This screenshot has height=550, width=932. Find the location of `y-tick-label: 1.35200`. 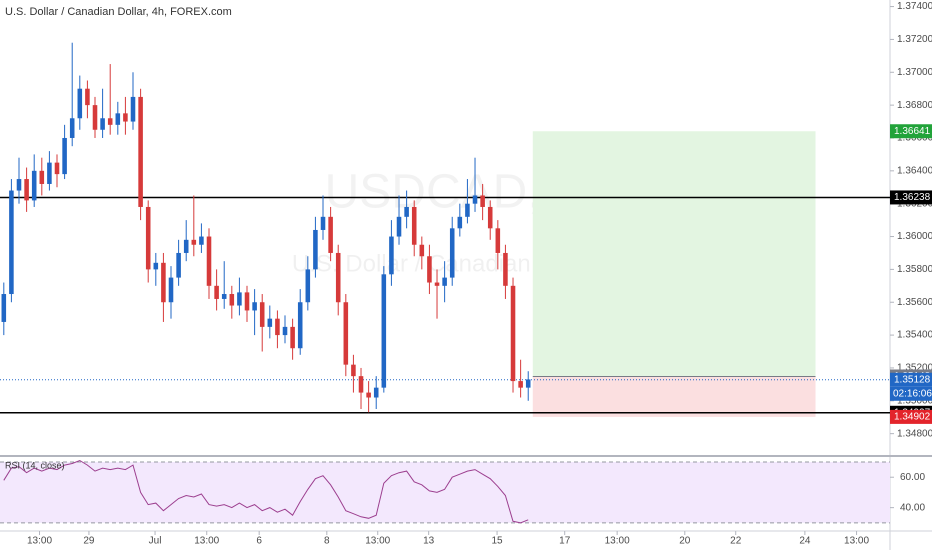

y-tick-label: 1.35200 is located at coordinates (914, 368).